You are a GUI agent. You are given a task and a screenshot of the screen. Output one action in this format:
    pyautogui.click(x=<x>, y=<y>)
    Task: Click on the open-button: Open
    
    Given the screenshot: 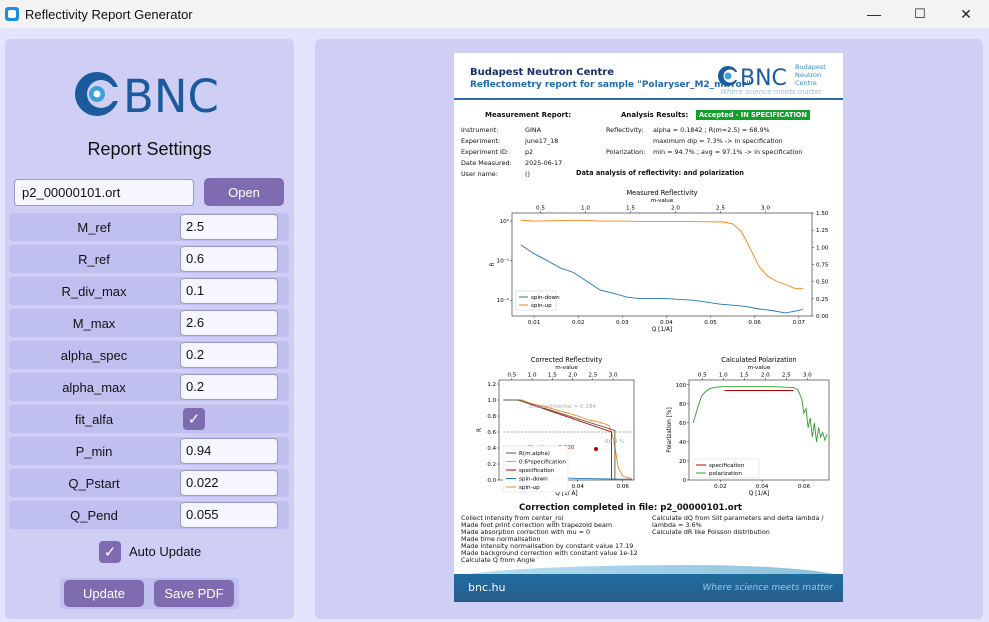 What is the action you would take?
    pyautogui.click(x=244, y=192)
    